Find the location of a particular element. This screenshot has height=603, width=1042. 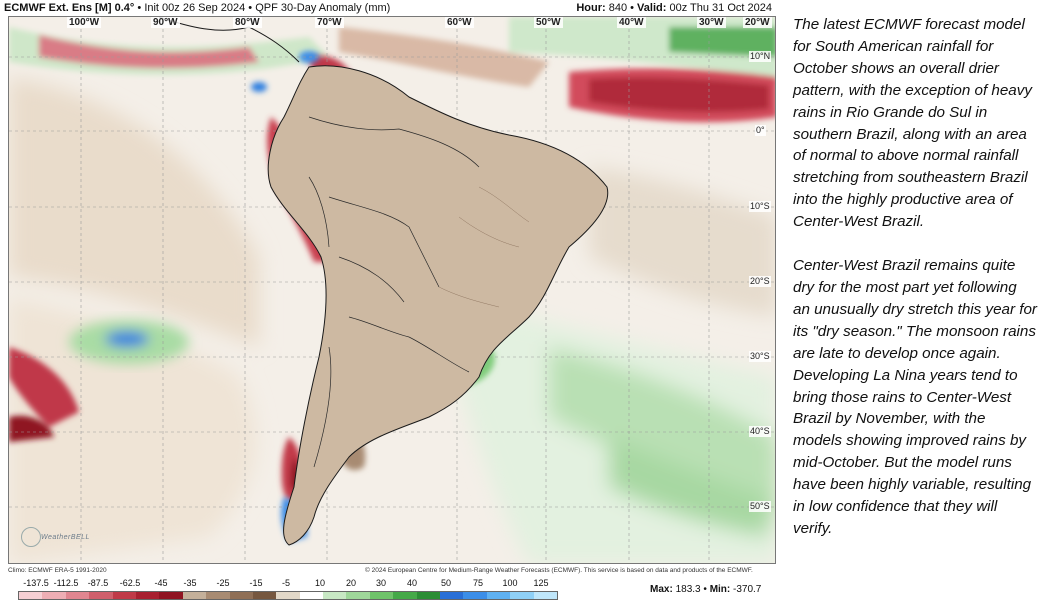

state-borders is located at coordinates (484, 247).